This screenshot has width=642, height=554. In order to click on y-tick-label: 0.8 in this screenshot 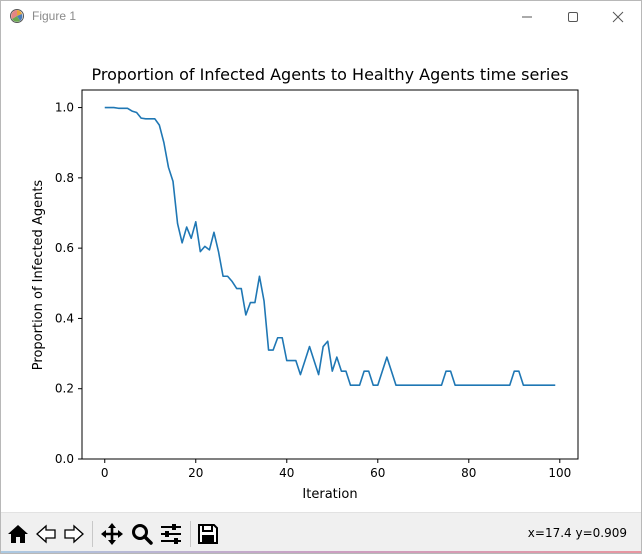, I will do `click(64, 178)`.